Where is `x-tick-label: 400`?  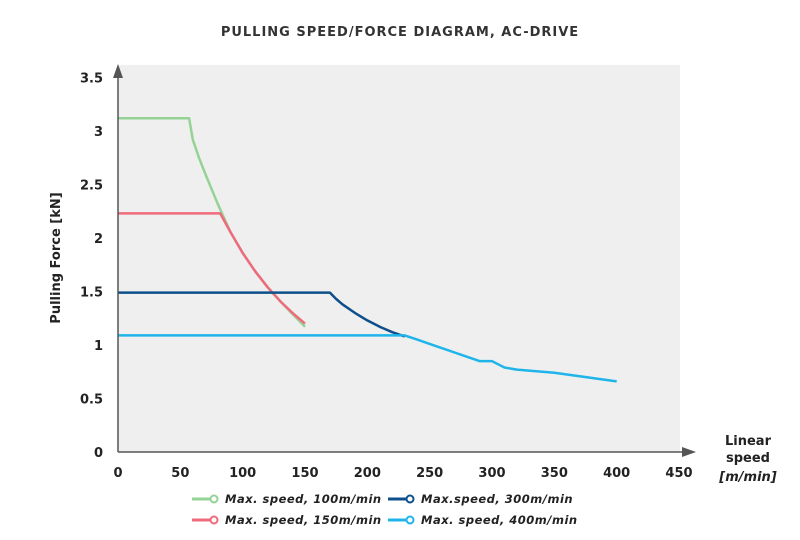
x-tick-label: 400 is located at coordinates (616, 473).